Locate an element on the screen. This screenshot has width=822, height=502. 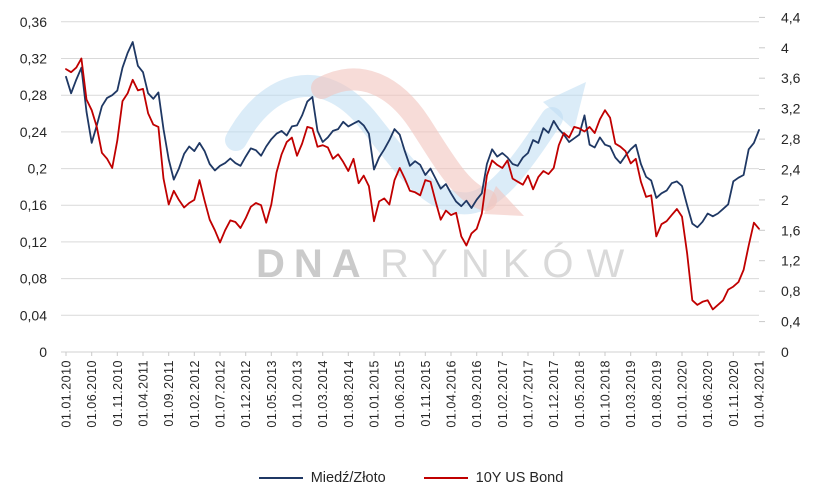
left-axis-tick-label: 0,08 is located at coordinates (33, 279).